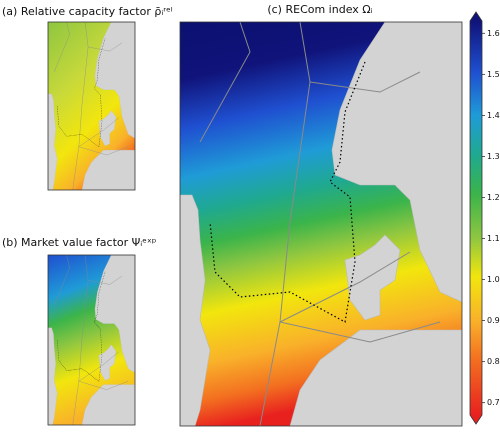 This screenshot has width=500, height=440. I want to click on tick-label: 1.2, so click(493, 197).